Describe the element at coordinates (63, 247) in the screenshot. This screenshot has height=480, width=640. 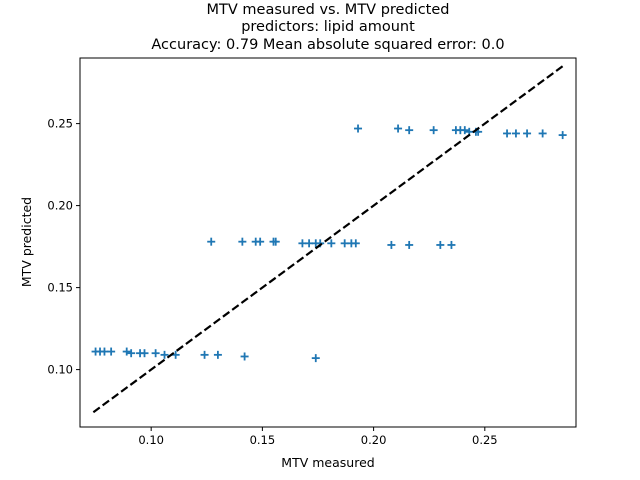
I see `y-axis-ticks: 0.10 0.15 0.20 0.25` at that location.